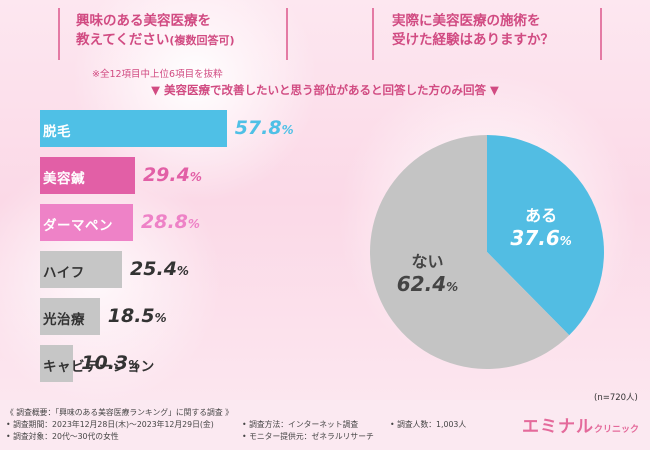 This screenshot has height=450, width=650. I want to click on pie-label-1: ない 62.4%, so click(427, 274).